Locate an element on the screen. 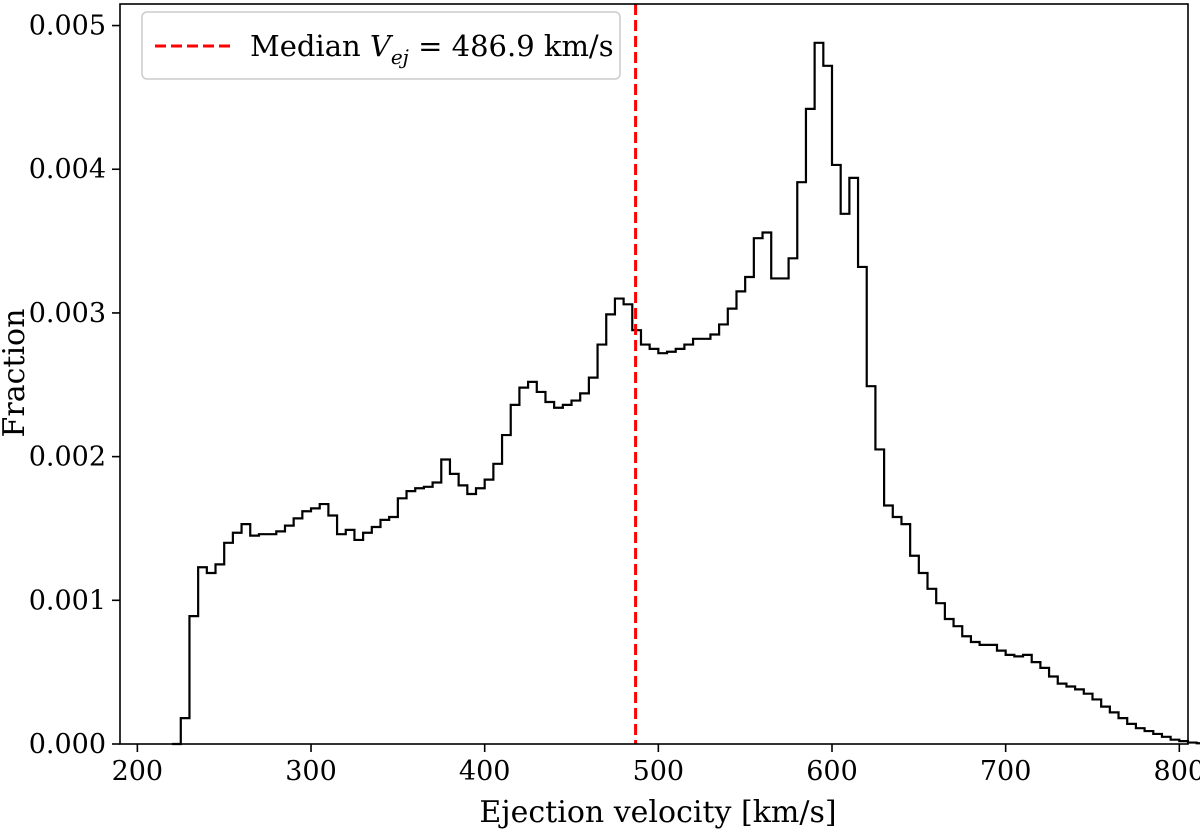 Image resolution: width=1200 pixels, height=832 pixels. y-tick-label: 0.005 is located at coordinates (67, 26).